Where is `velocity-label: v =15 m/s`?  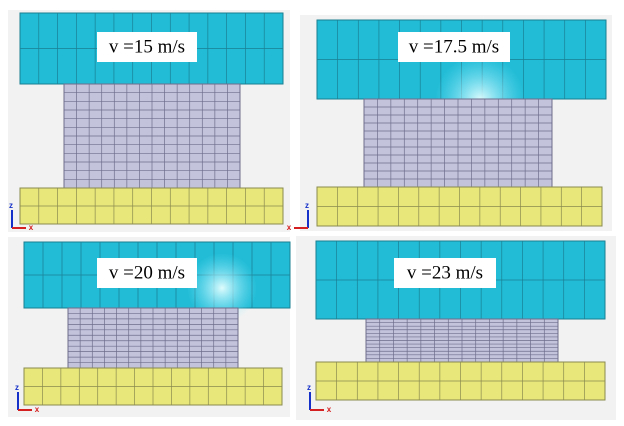
velocity-label: v =15 m/s is located at coordinates (147, 46).